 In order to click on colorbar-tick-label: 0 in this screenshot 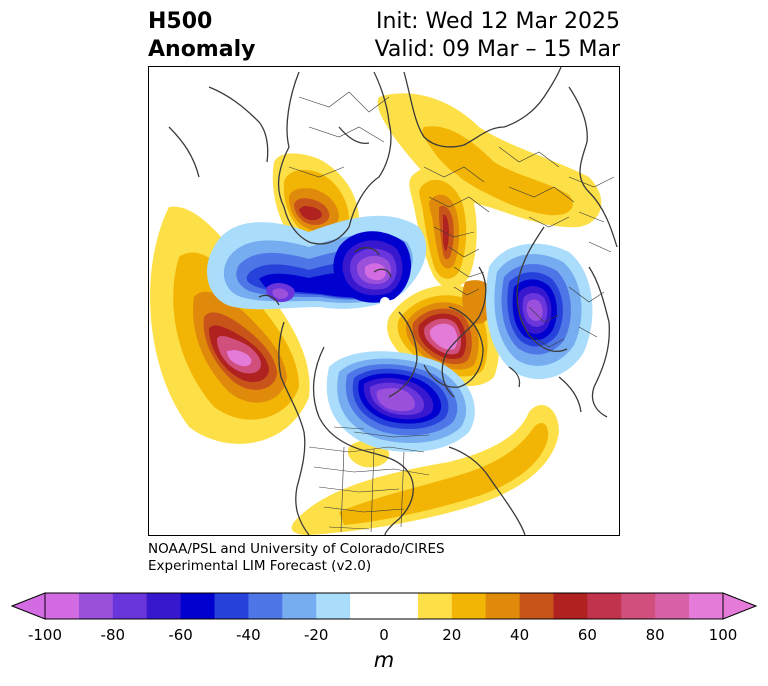, I will do `click(384, 635)`.